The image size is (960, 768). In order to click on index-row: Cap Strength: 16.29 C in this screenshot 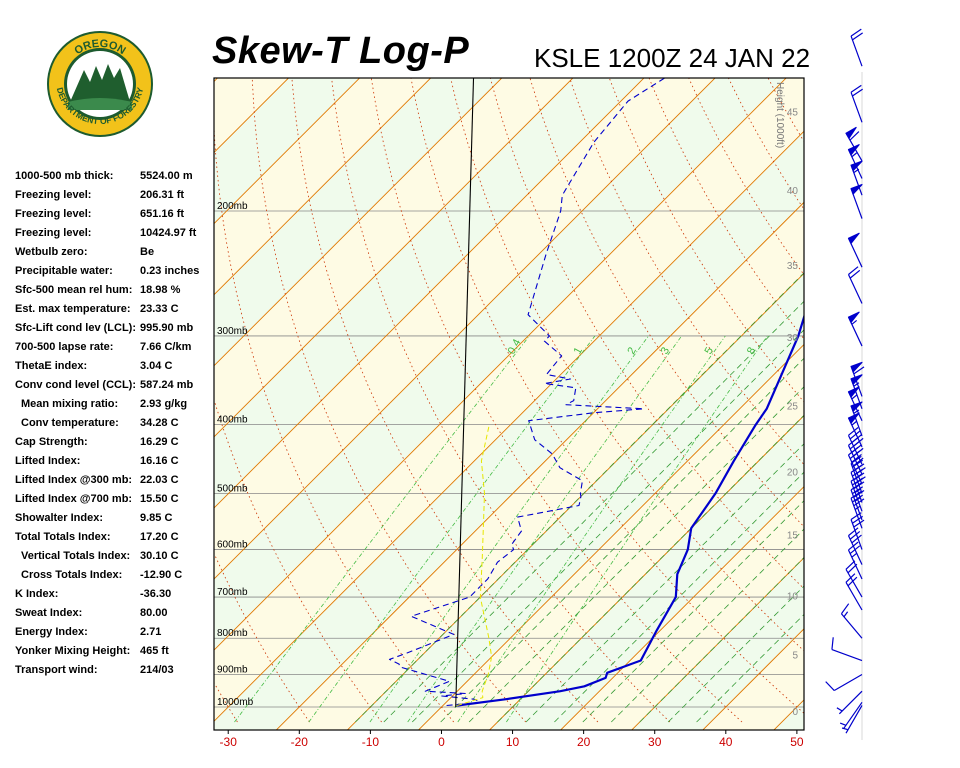, I will do `click(115, 443)`.